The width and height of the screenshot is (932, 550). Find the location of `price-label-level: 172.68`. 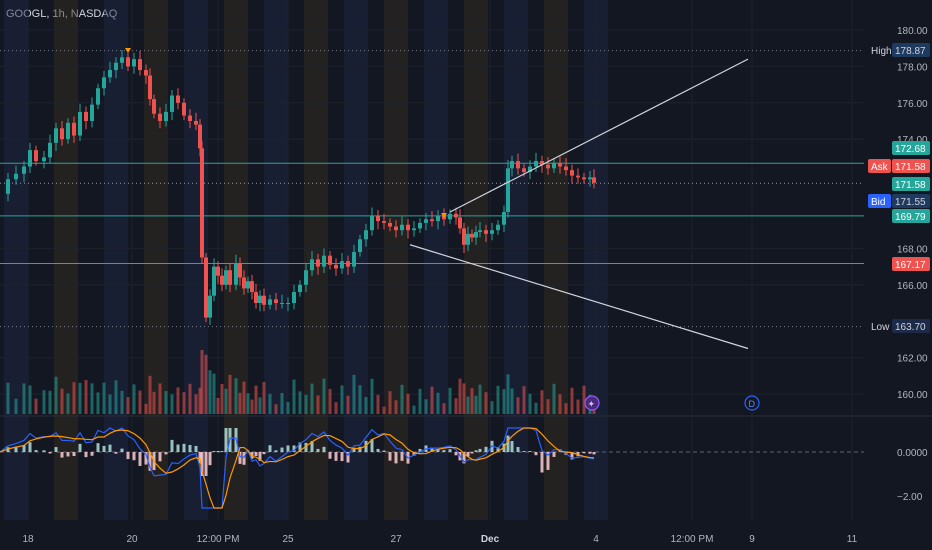

price-label-level: 172.68 is located at coordinates (911, 148).